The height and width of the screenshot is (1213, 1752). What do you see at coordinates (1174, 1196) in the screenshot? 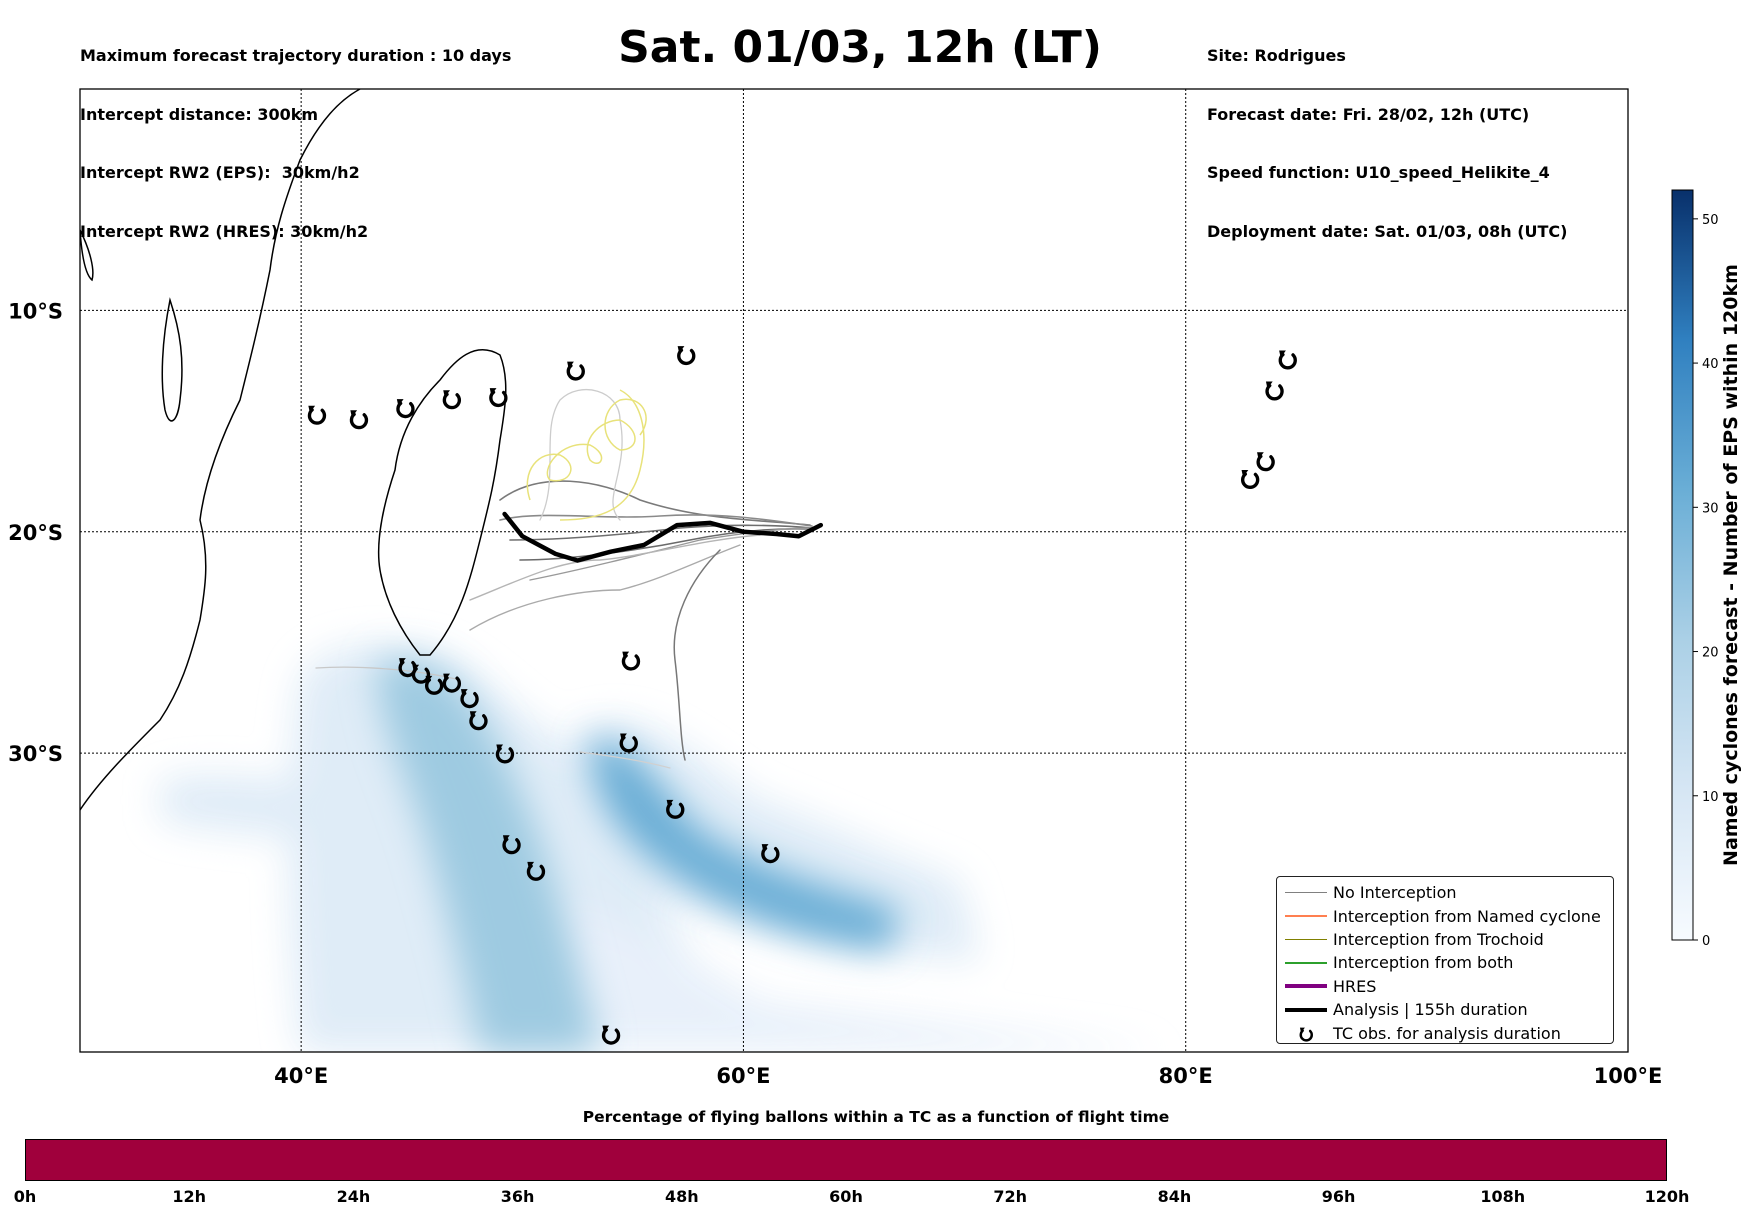
I see `flight-time-tick: 84h` at bounding box center [1174, 1196].